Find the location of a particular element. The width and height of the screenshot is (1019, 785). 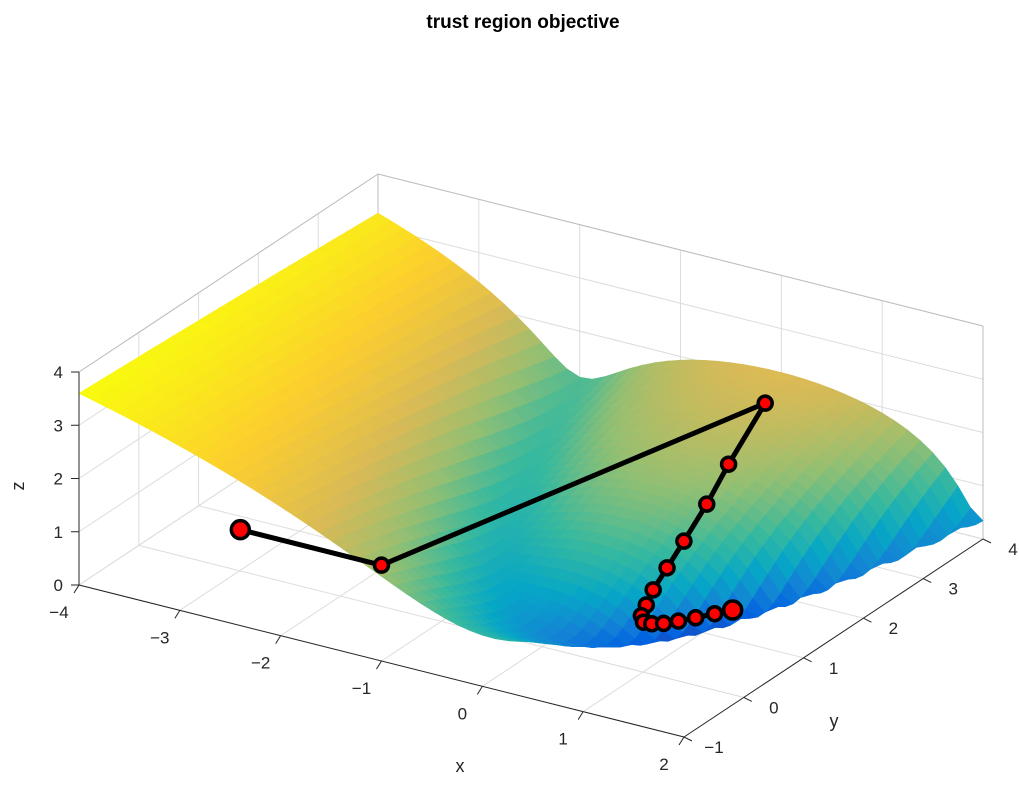

x-tick-label: 2 is located at coordinates (663, 764).